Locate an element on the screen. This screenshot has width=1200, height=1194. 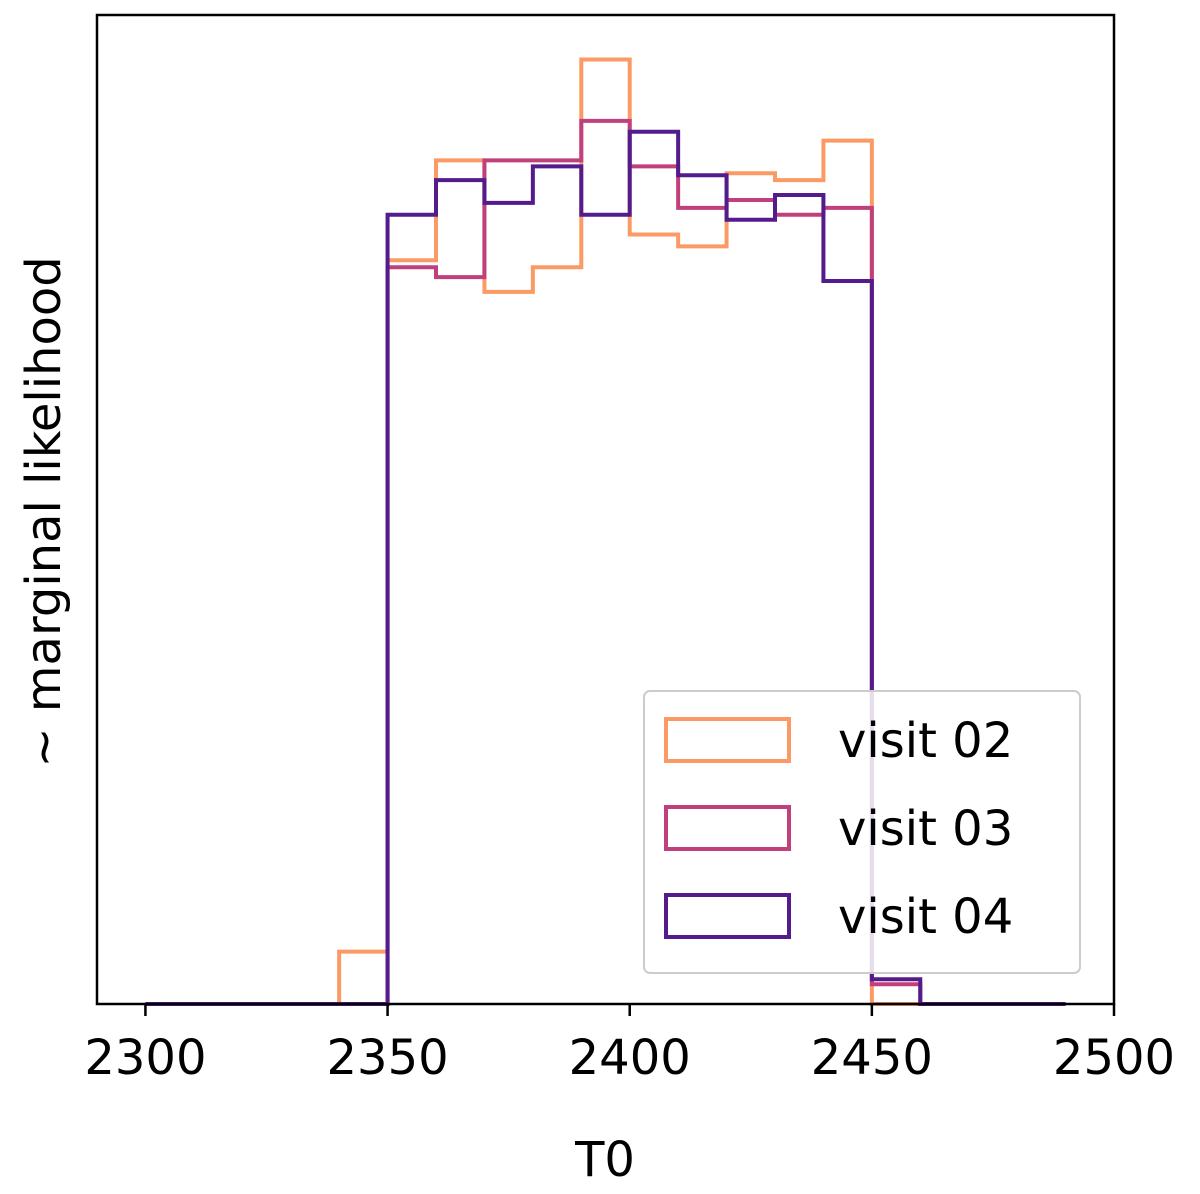
x-tick-label: 2400 is located at coordinates (630, 1058).